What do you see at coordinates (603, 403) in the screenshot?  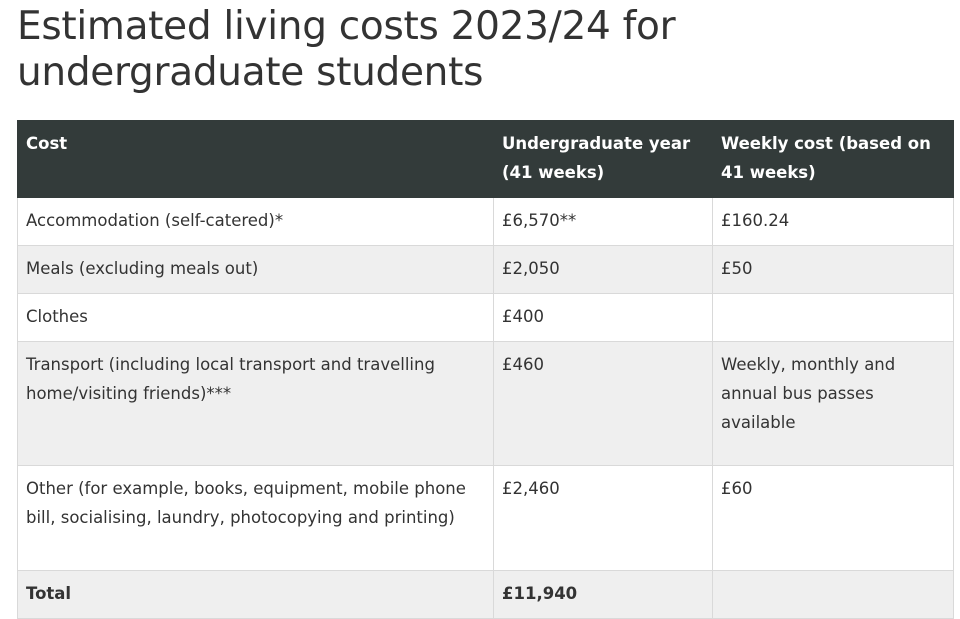 I see `cell-year: £460` at bounding box center [603, 403].